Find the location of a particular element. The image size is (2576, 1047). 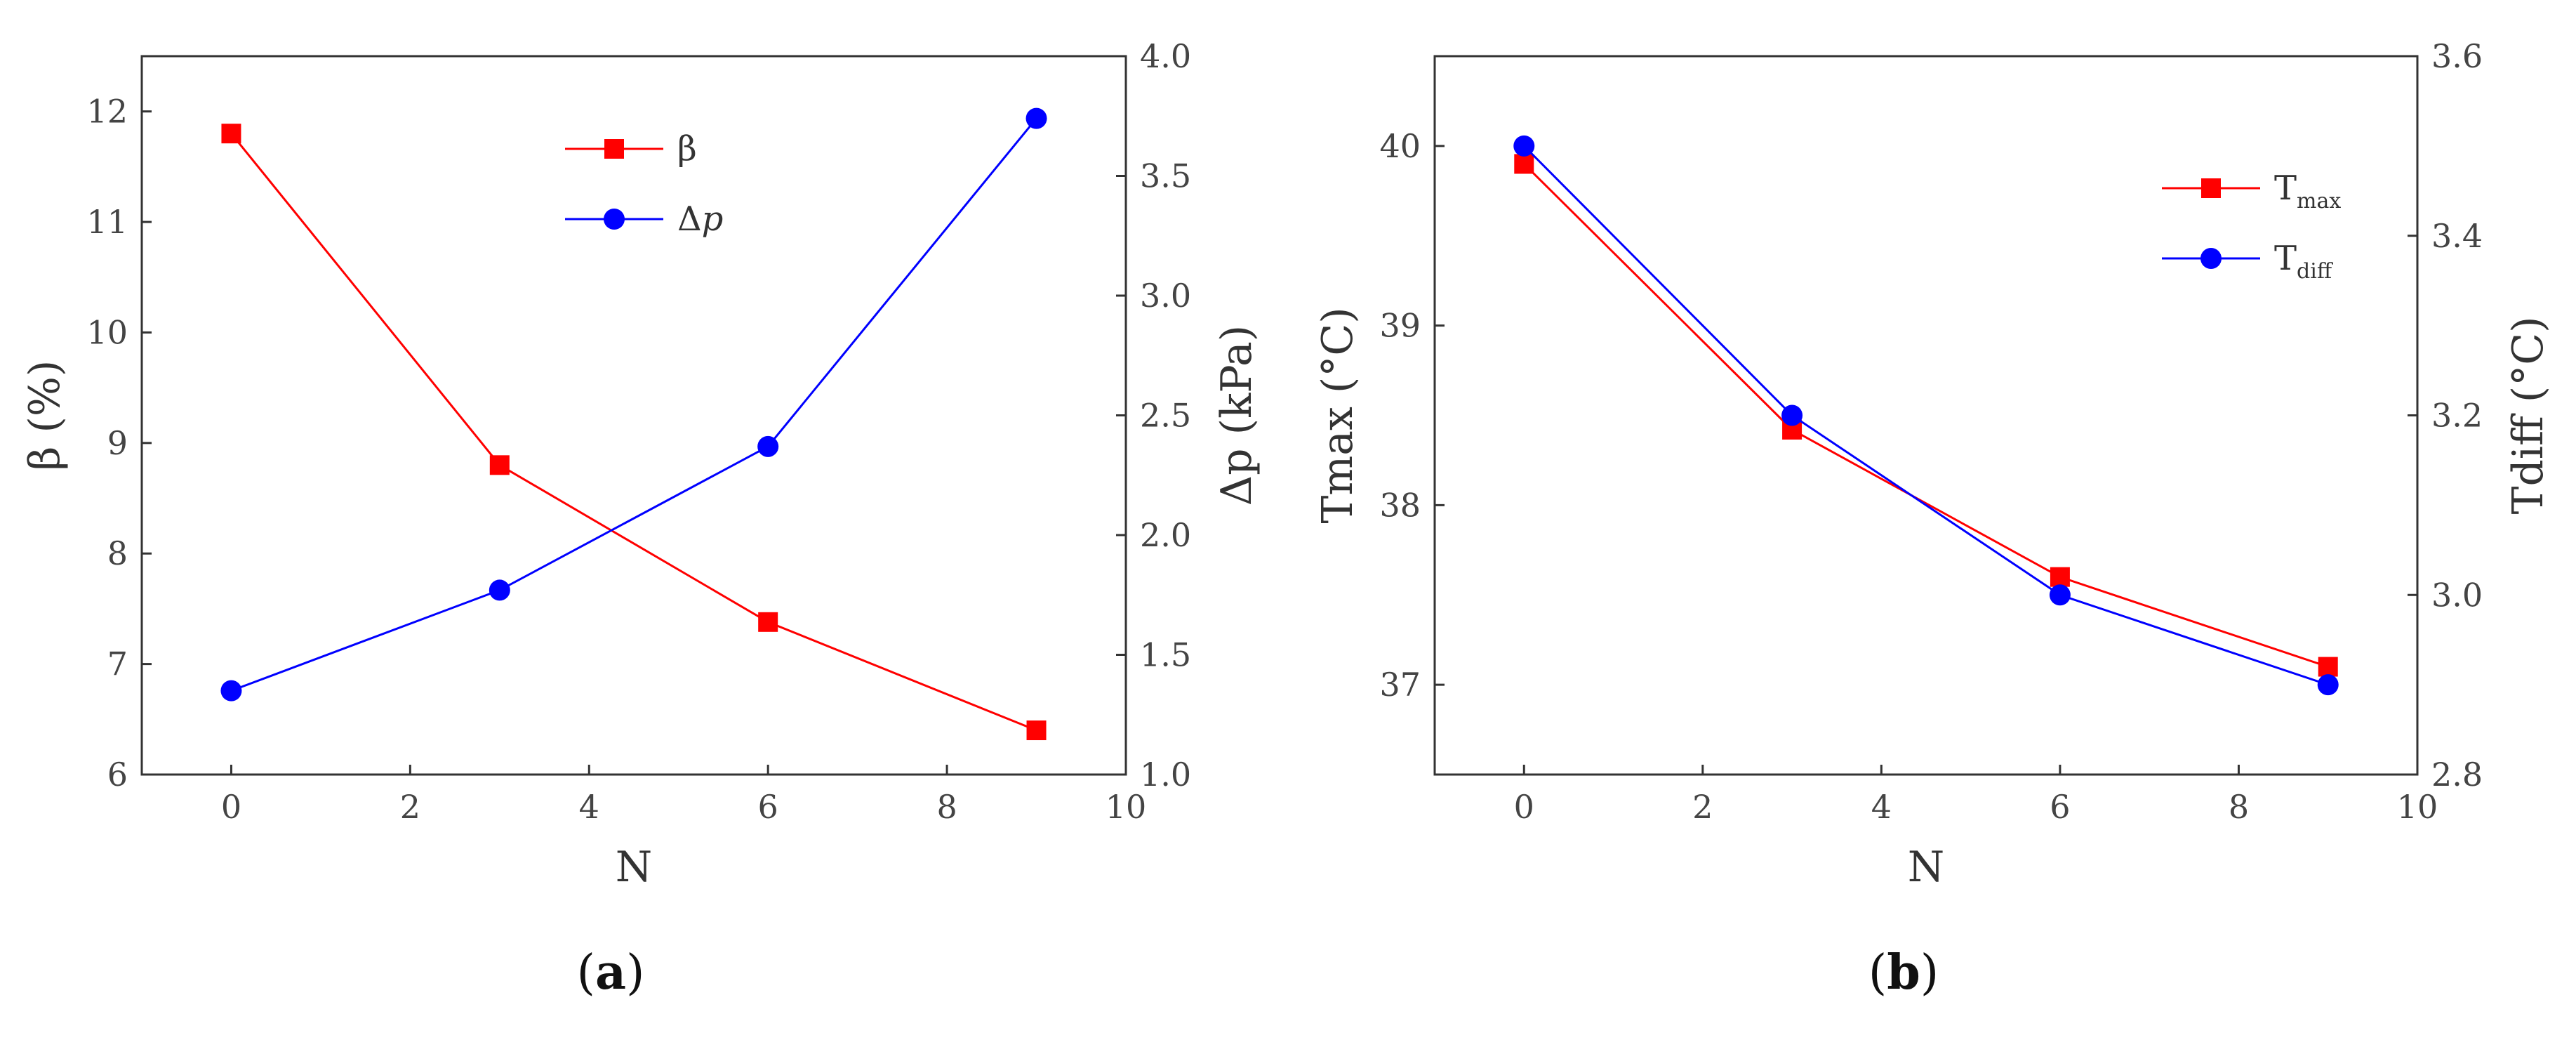

y-left-tick-label: 7 is located at coordinates (118, 664).